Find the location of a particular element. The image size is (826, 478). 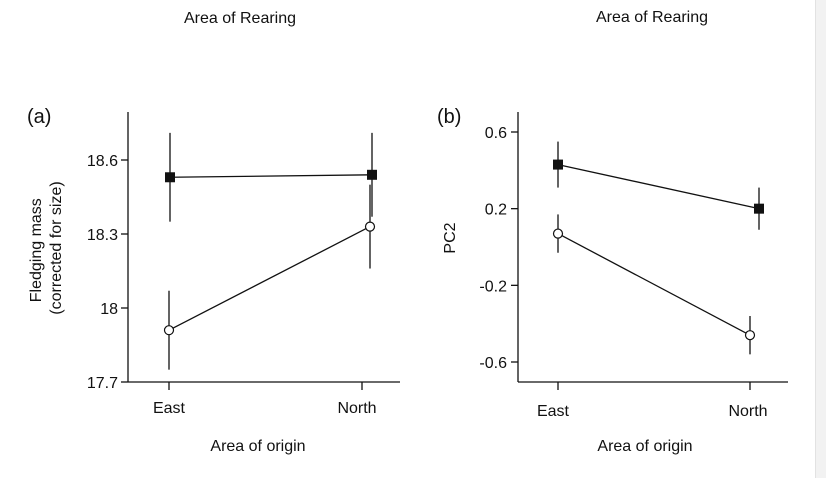

panel-a-top-title: Area of Rearing is located at coordinates (240, 18).